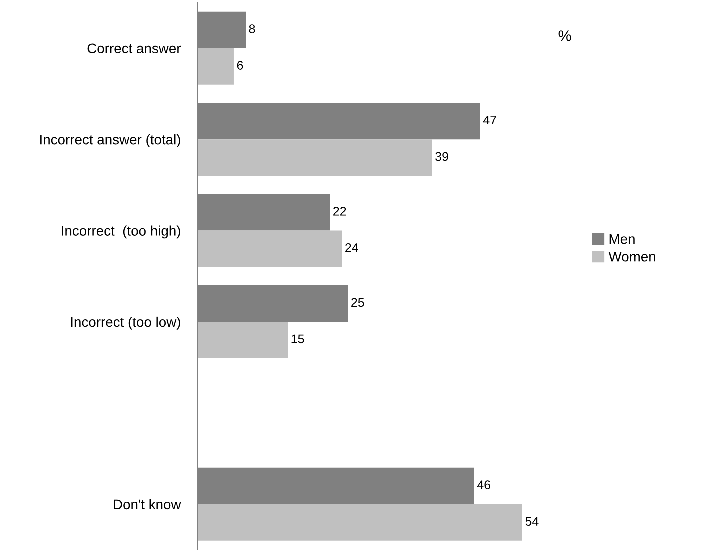 The width and height of the screenshot is (725, 550). What do you see at coordinates (484, 485) in the screenshot?
I see `data-label: 46` at bounding box center [484, 485].